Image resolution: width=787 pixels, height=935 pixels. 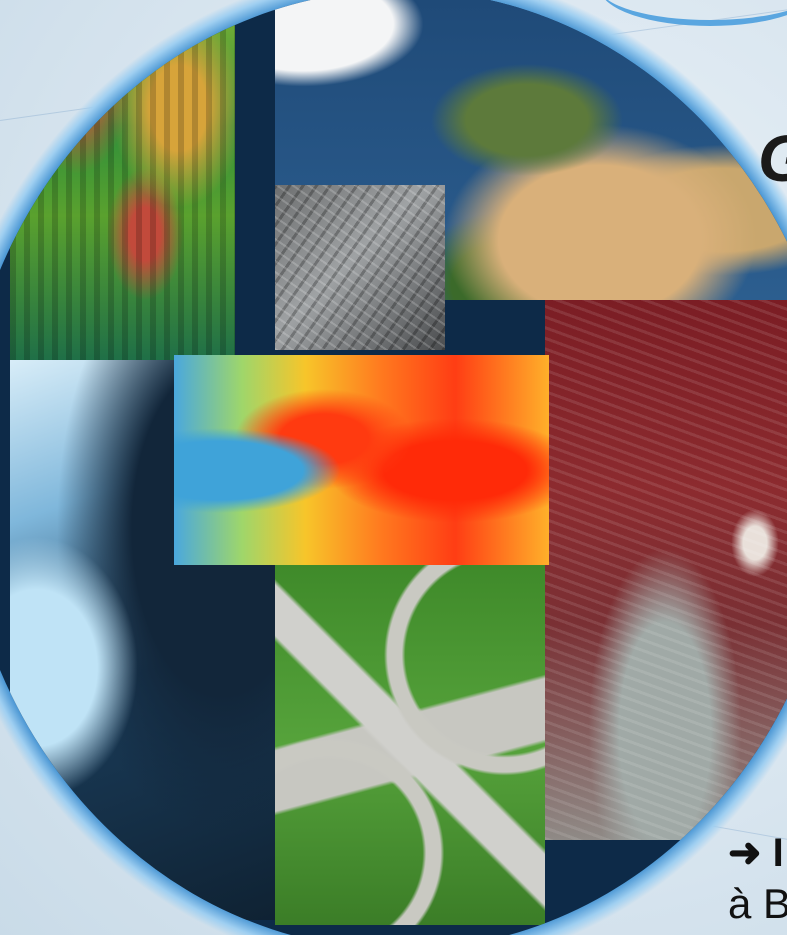 What do you see at coordinates (122, 180) in the screenshot?
I see `lidar-terrain-tile` at bounding box center [122, 180].